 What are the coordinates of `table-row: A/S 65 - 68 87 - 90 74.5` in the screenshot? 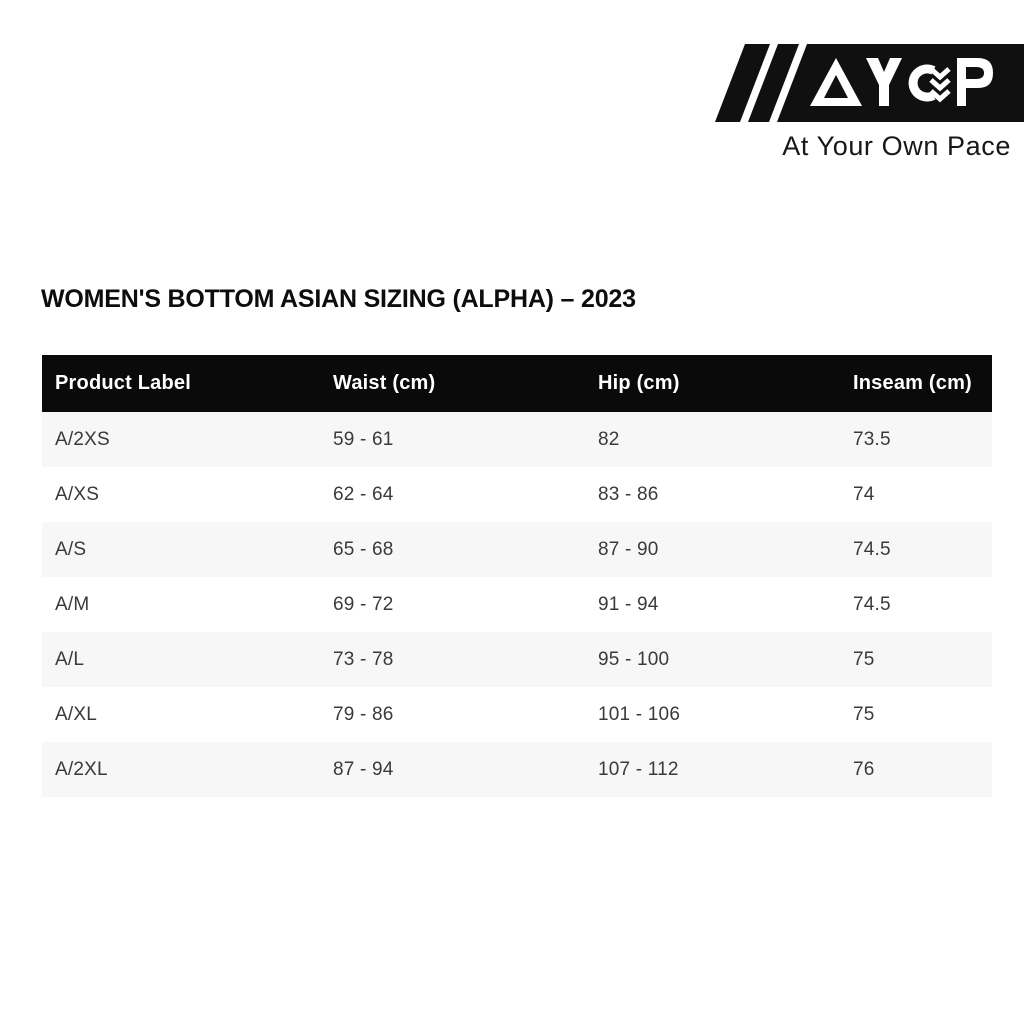 It's located at (517, 549).